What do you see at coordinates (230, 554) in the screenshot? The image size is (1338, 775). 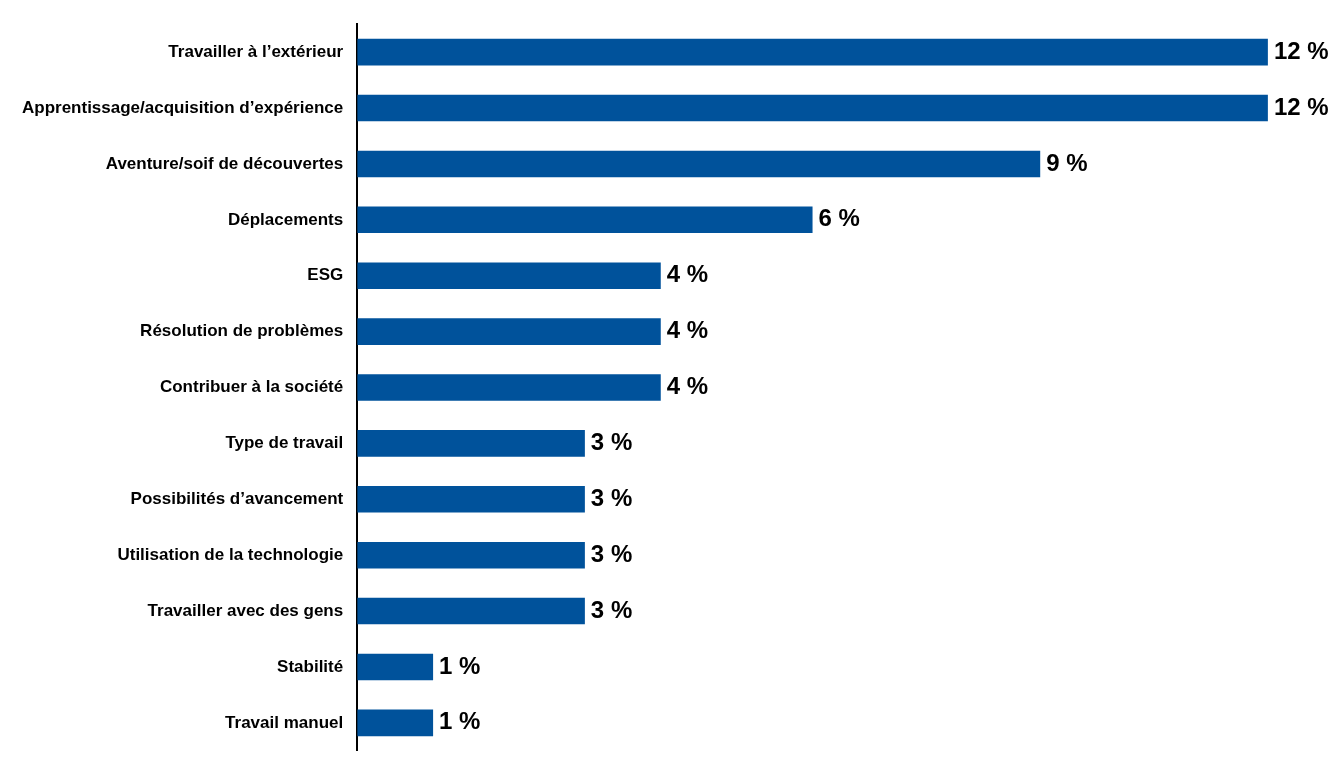 I see `y-tick-label: Utilisation de la technologie` at bounding box center [230, 554].